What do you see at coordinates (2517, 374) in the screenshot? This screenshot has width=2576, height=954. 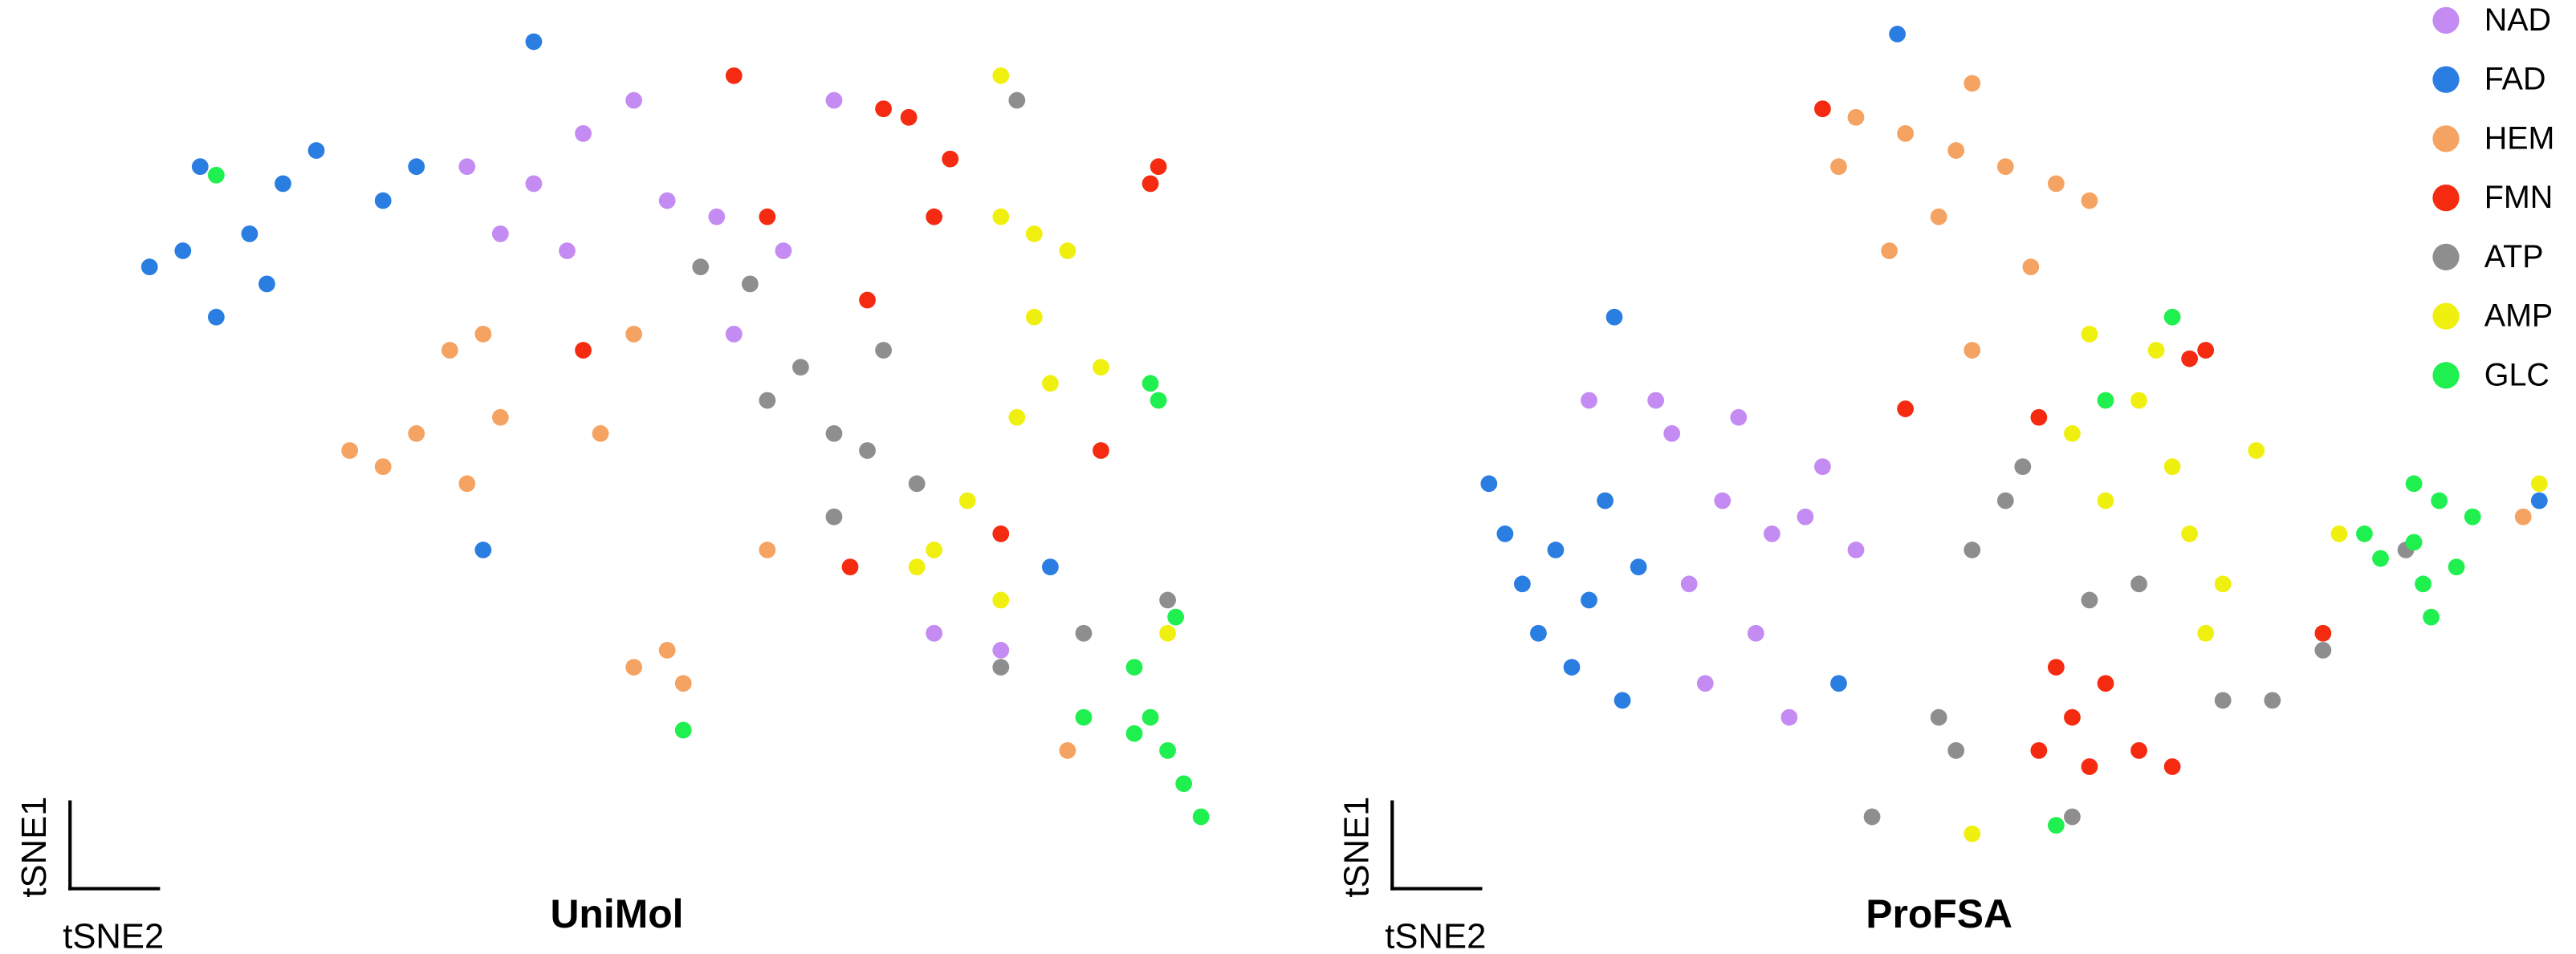 I see `legend-label: GLC` at bounding box center [2517, 374].